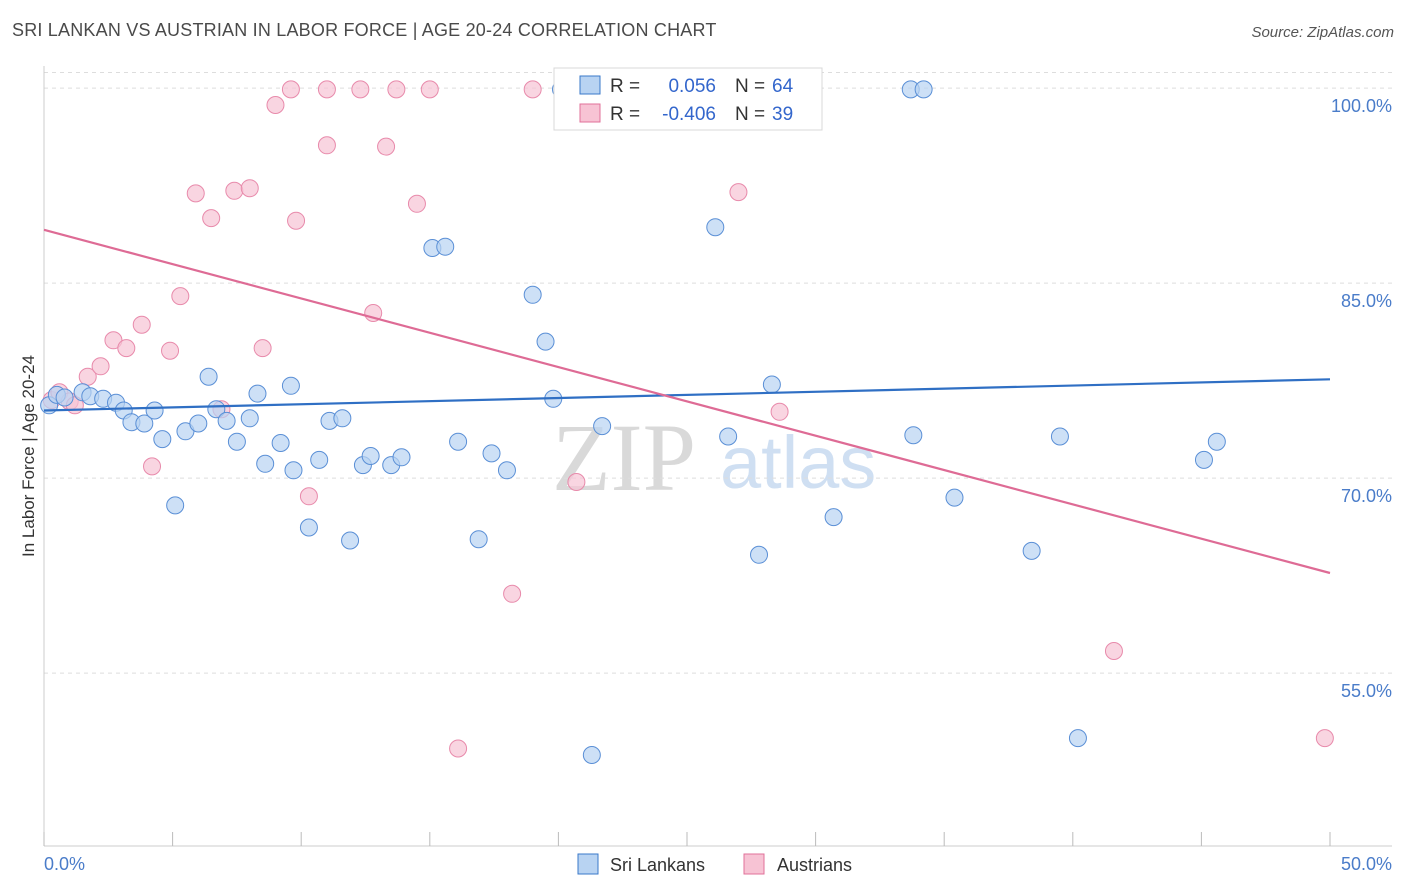 The height and width of the screenshot is (892, 1406). What do you see at coordinates (1322, 32) in the screenshot?
I see `source-credit: Source: ZipAtlas.com` at bounding box center [1322, 32].